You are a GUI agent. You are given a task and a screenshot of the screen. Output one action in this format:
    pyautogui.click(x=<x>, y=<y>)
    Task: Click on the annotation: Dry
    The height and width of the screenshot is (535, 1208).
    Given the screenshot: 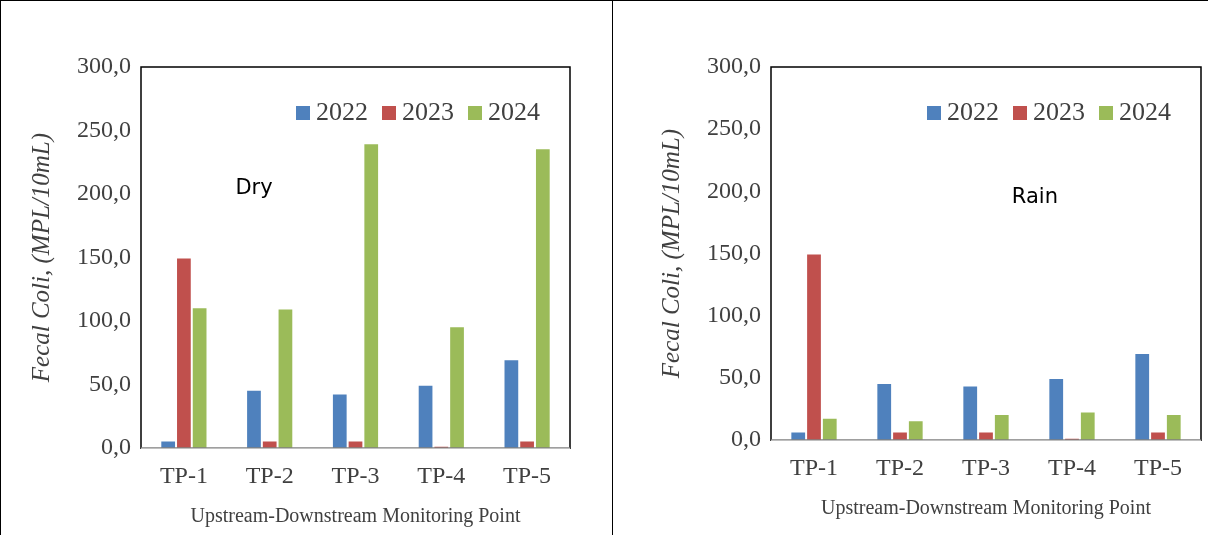 What is the action you would take?
    pyautogui.click(x=254, y=187)
    